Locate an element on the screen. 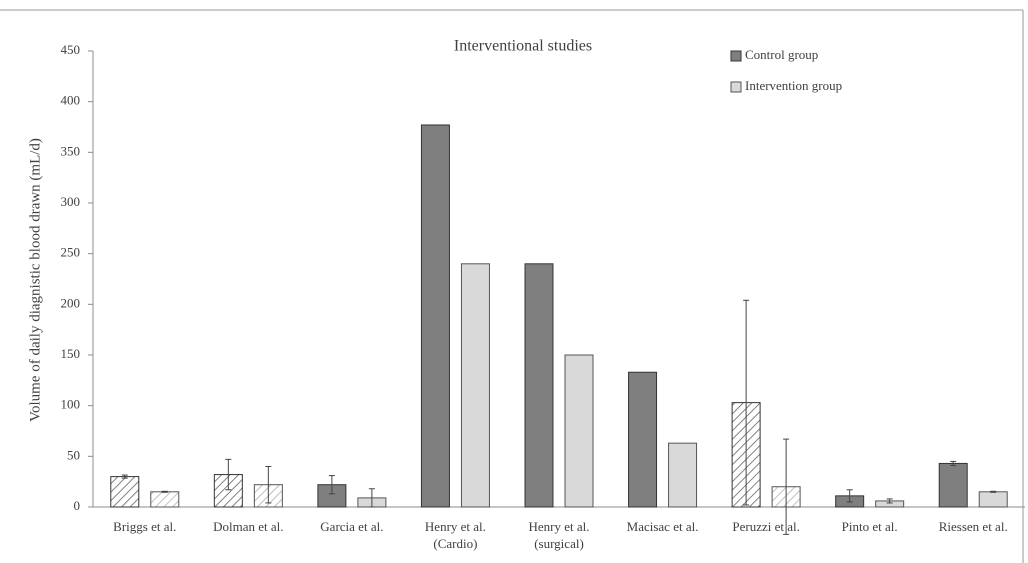 Image resolution: width=1028 pixels, height=563 pixels. x-tick-label: Briggs et al. is located at coordinates (144, 526).